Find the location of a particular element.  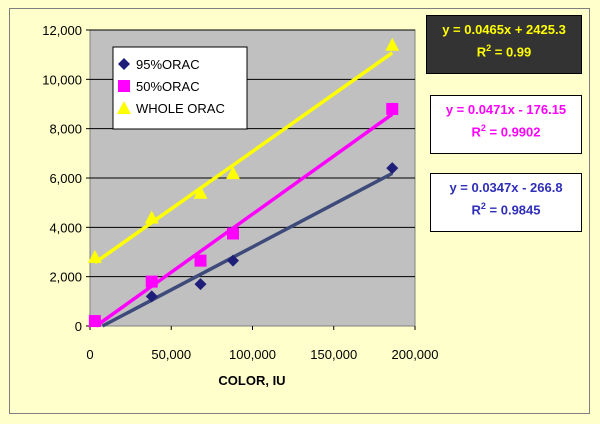

r2-text: R2 = 0.9902 is located at coordinates (506, 131).